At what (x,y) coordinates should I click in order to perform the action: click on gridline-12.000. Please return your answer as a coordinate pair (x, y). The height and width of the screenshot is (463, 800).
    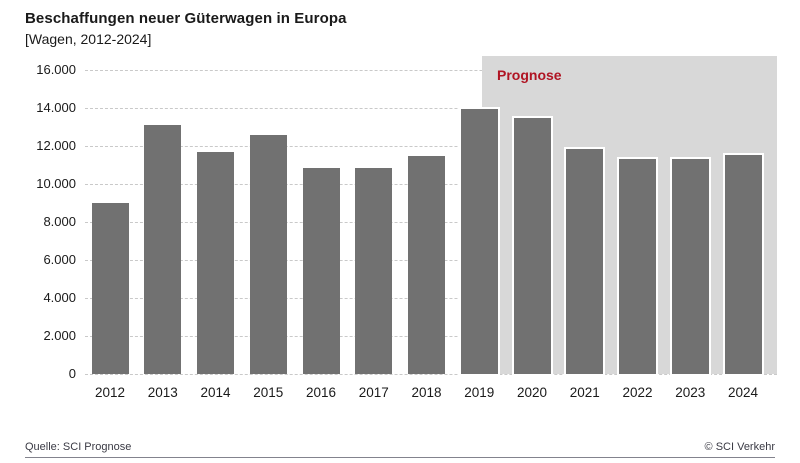
    Looking at the image, I should click on (431, 146).